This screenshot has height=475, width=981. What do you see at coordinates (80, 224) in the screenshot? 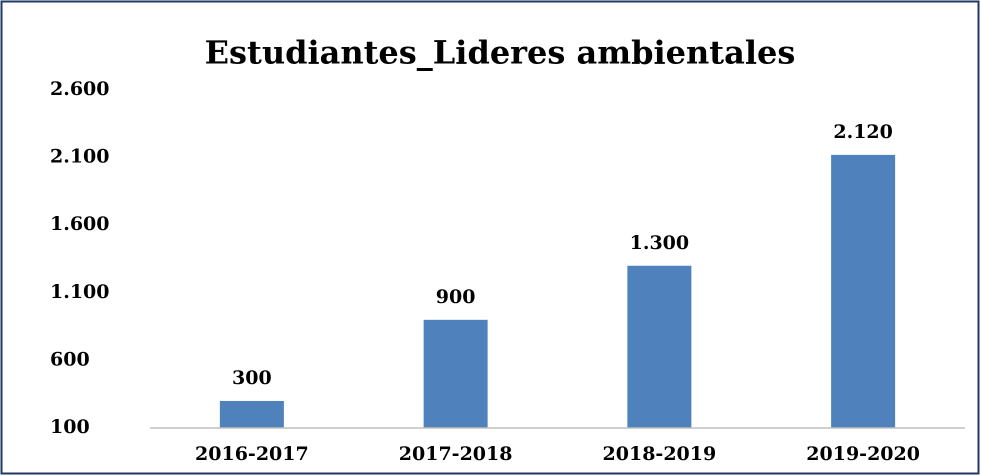
I see `y-tick-label: 1.600` at bounding box center [80, 224].